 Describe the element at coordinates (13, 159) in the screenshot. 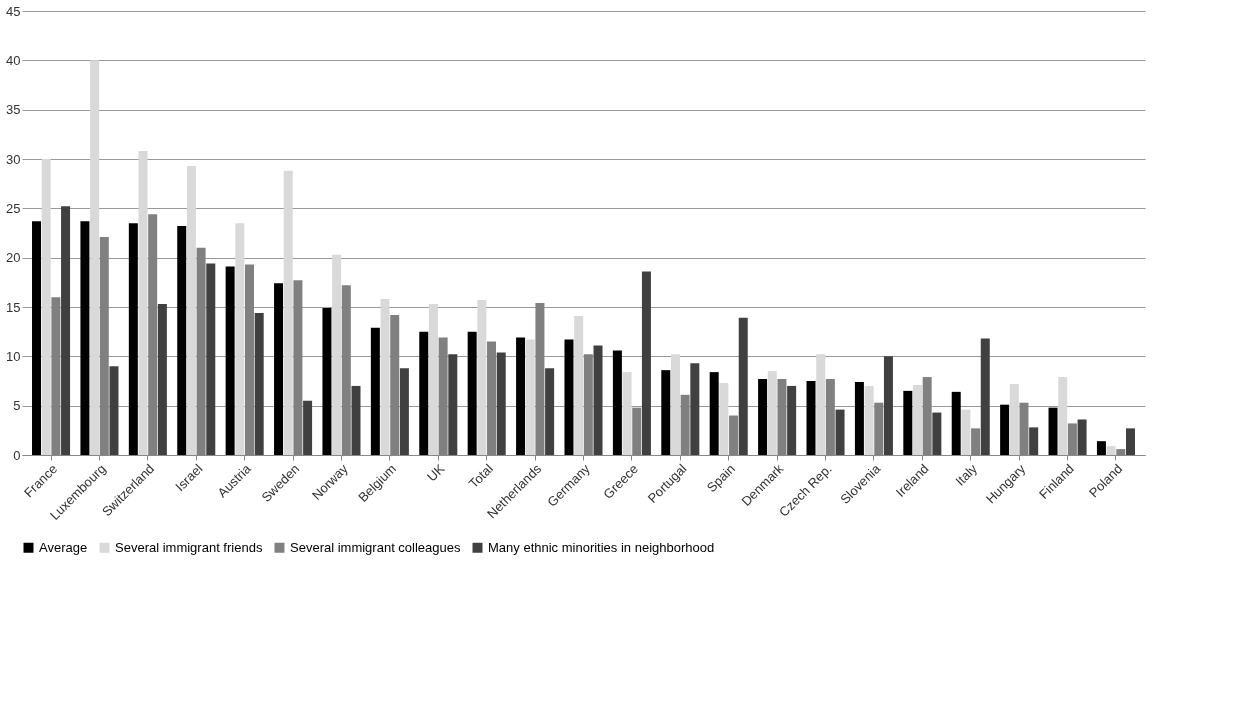

I see `y-tick-label: 30` at that location.